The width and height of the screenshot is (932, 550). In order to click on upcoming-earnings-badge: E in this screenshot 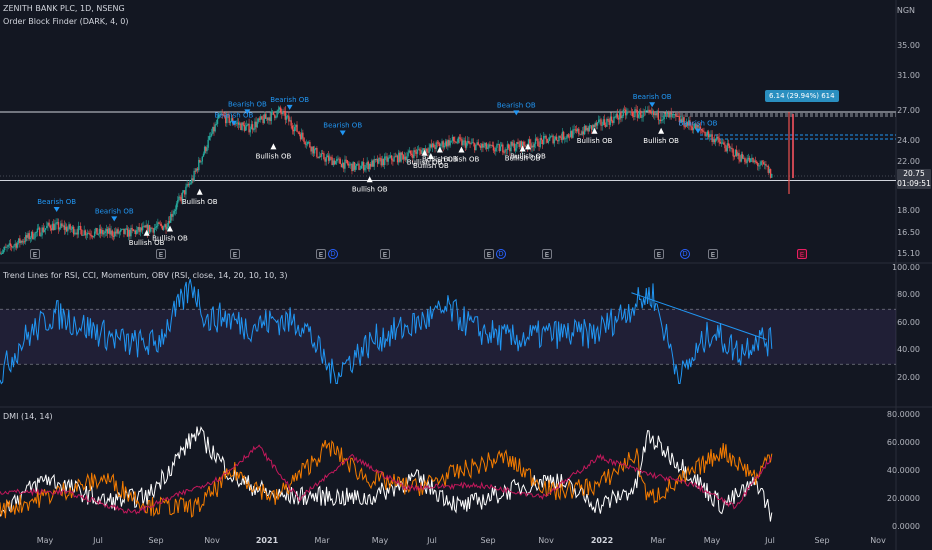, I will do `click(802, 254)`.